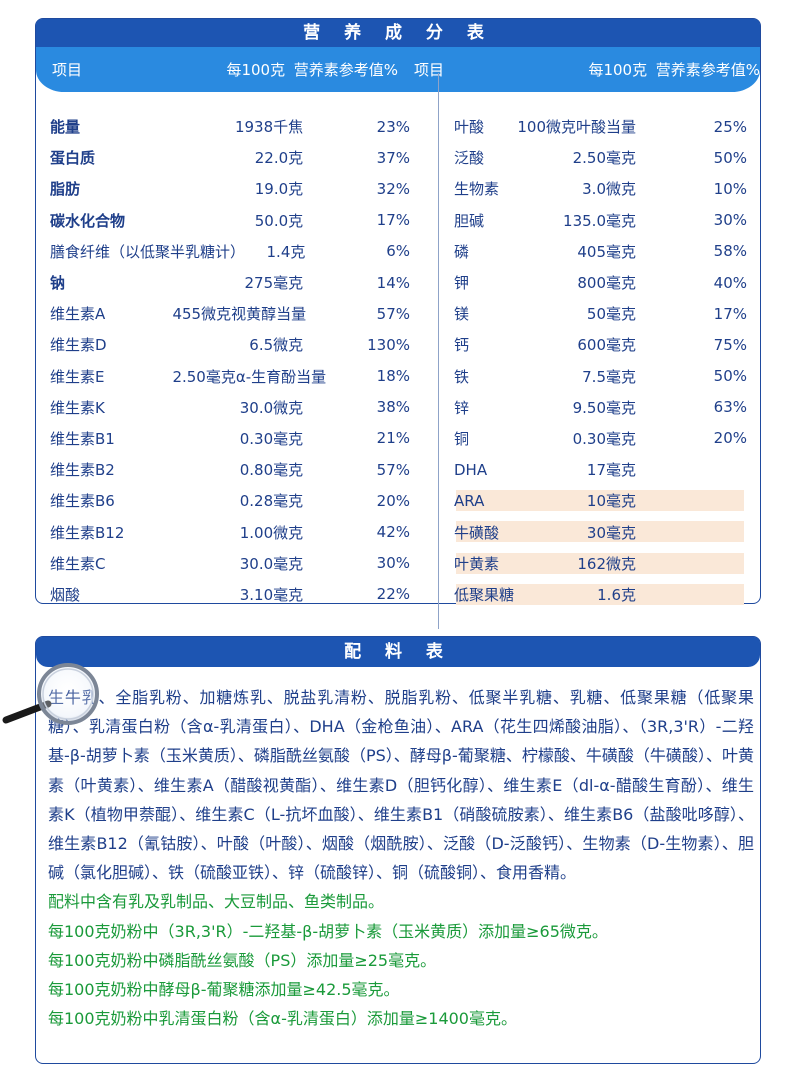 The image size is (790, 1072). I want to click on nutrition-row: DHA 17毫克, so click(622, 469).